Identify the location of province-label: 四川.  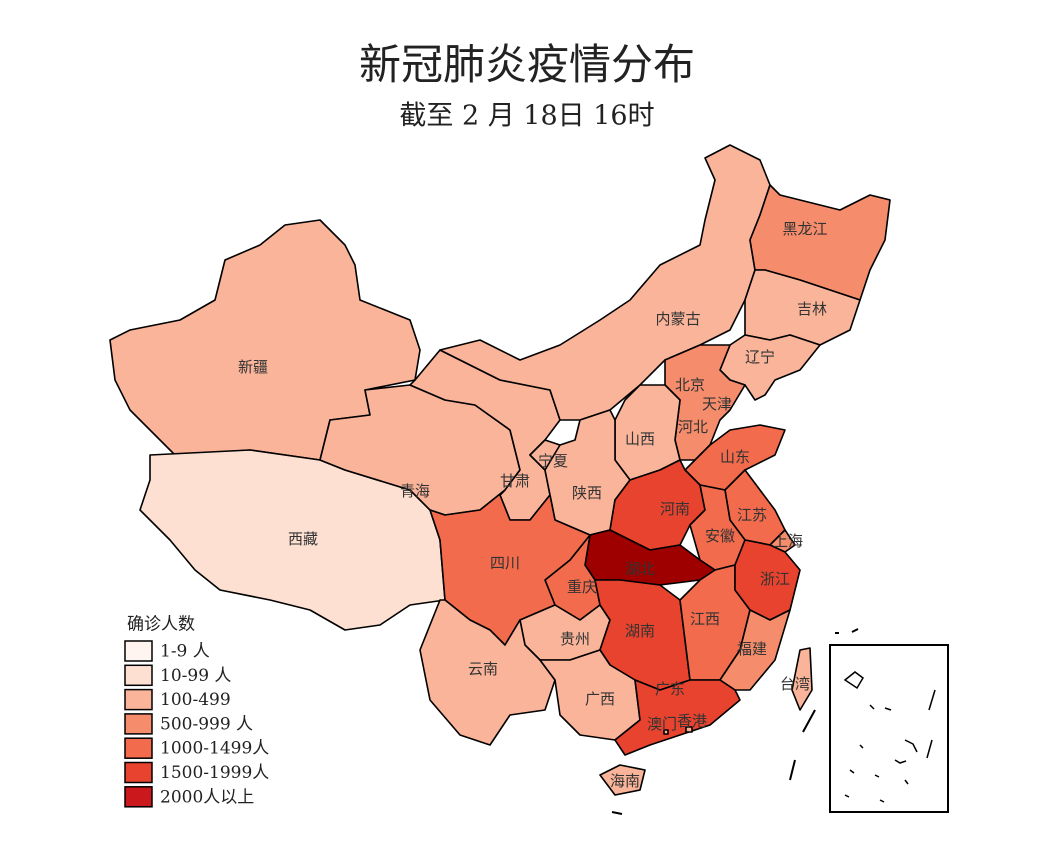
(505, 563).